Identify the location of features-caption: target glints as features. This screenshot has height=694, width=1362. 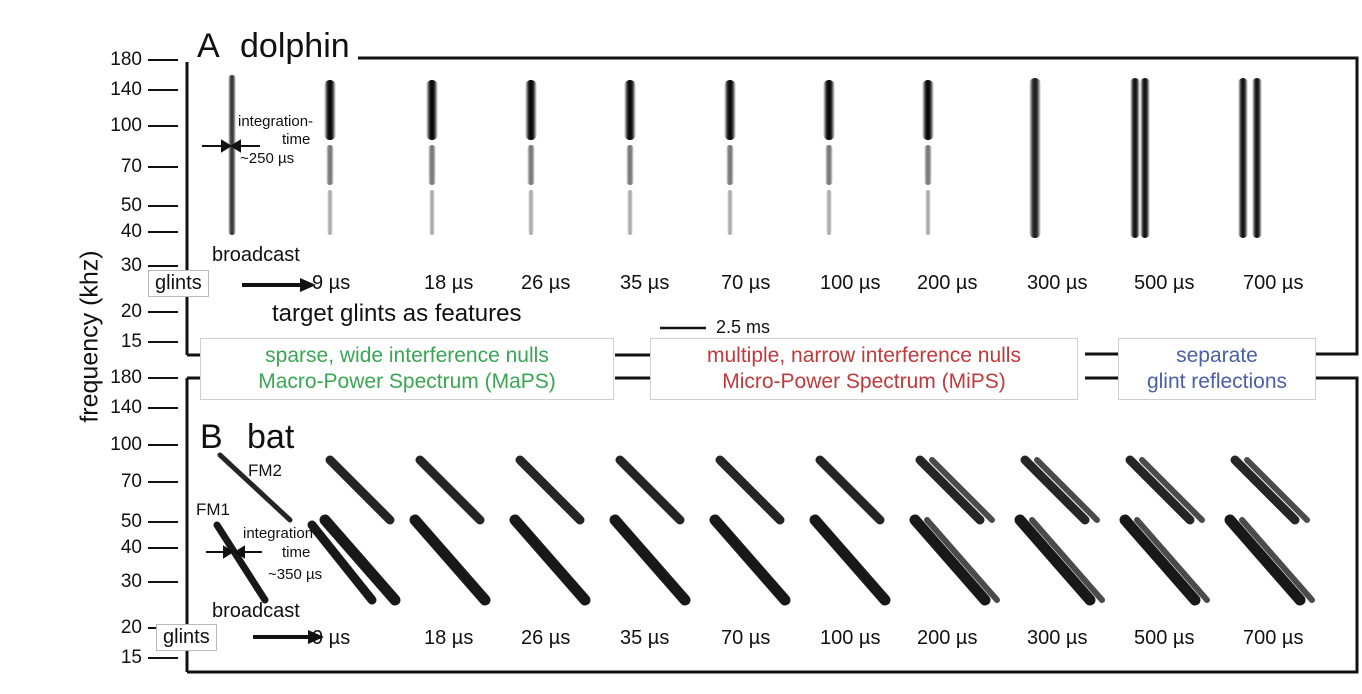
(397, 313).